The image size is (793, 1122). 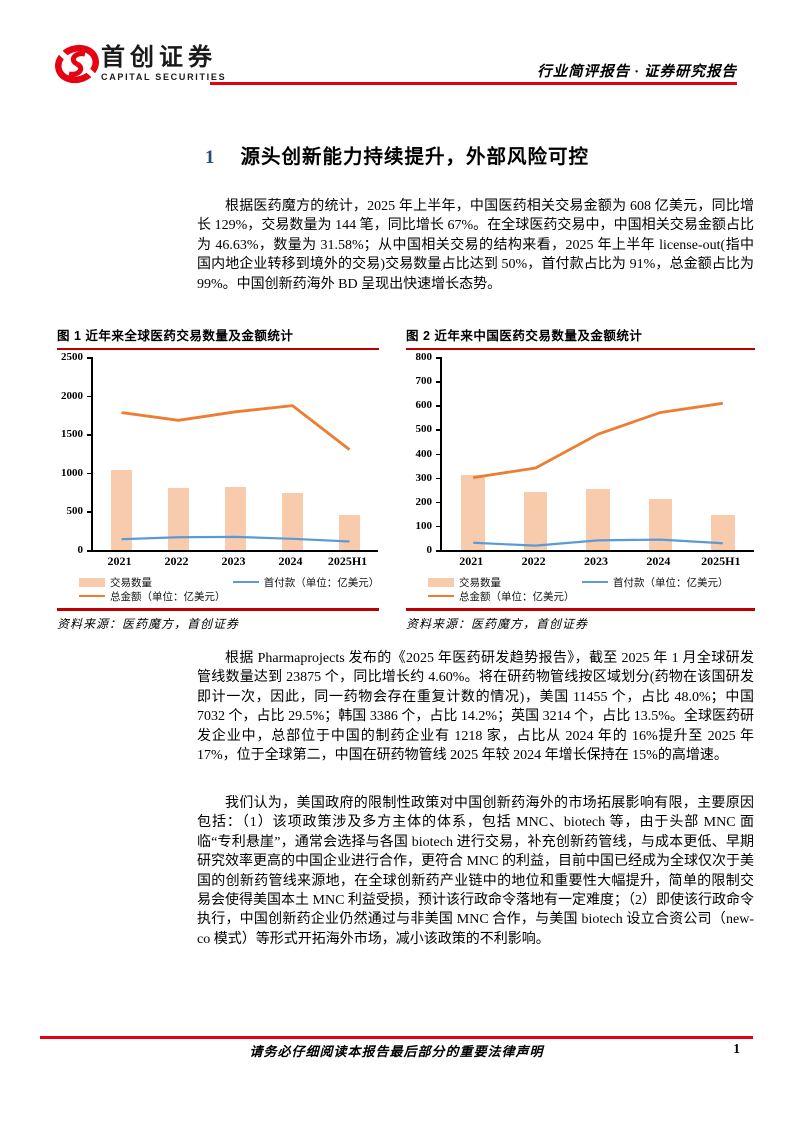 I want to click on orange-line-swatch-icon, so click(x=92, y=596).